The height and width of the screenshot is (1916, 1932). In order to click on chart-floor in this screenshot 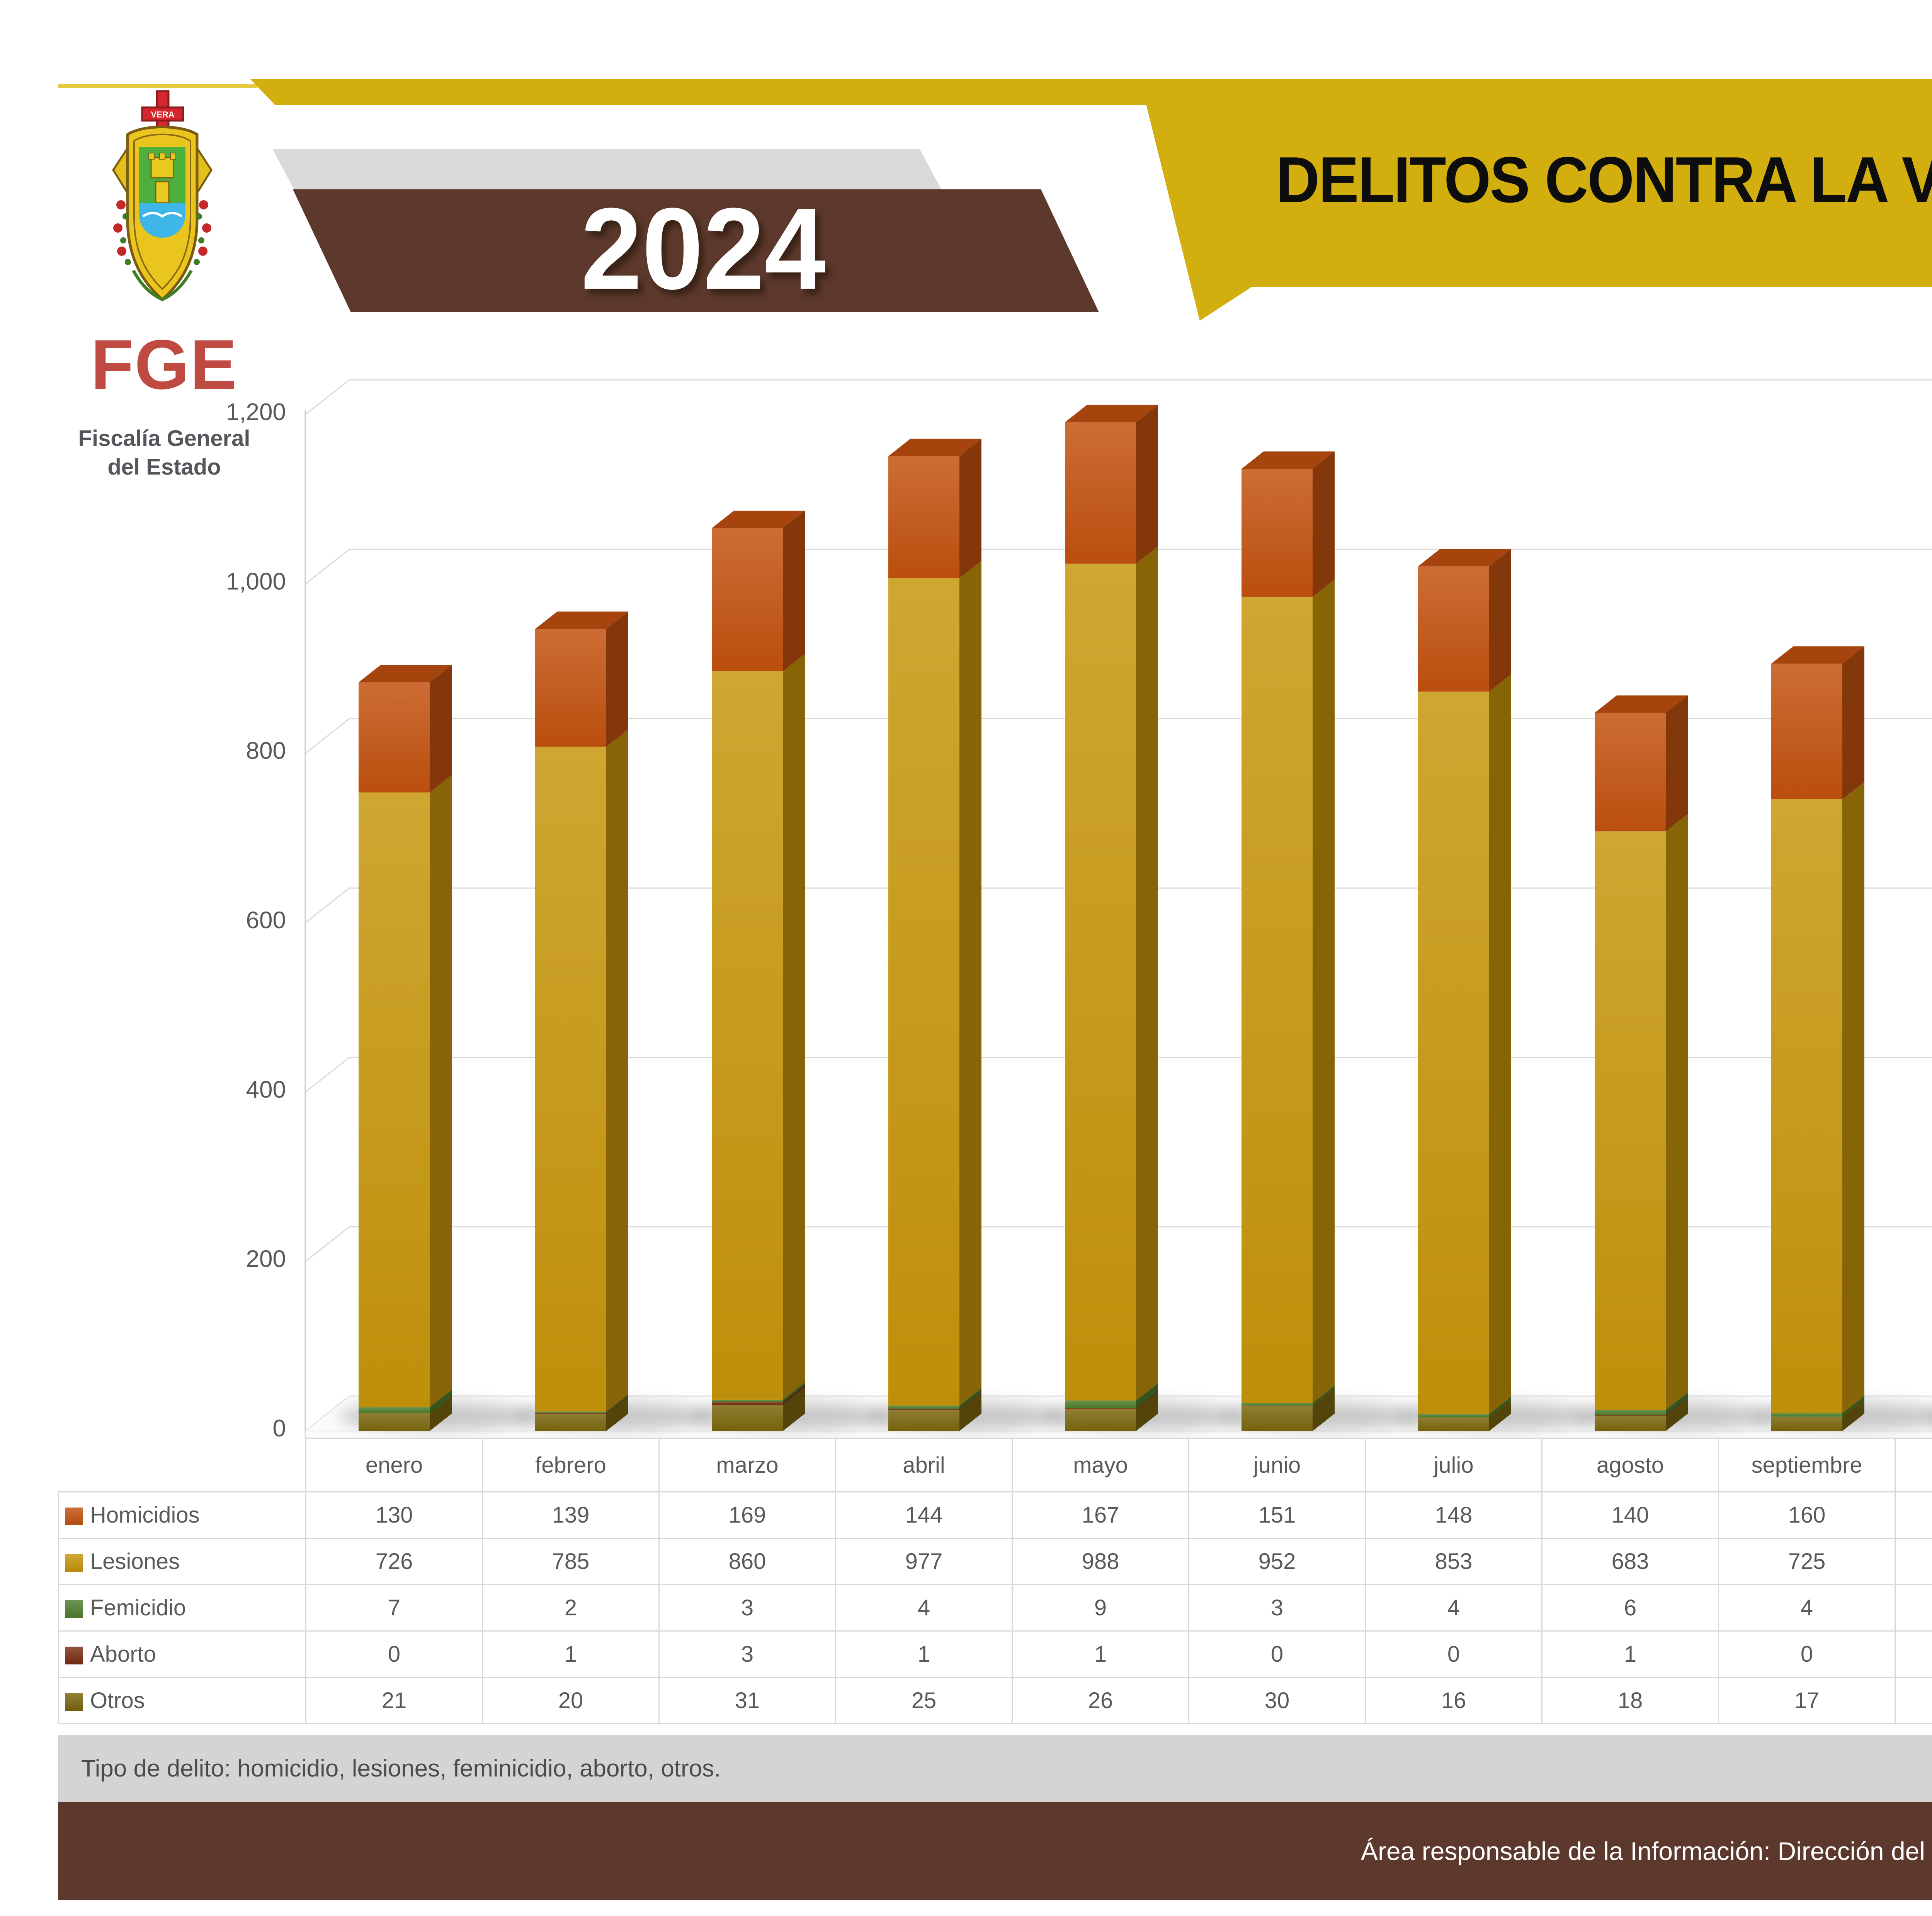, I will do `click(1118, 1413)`.